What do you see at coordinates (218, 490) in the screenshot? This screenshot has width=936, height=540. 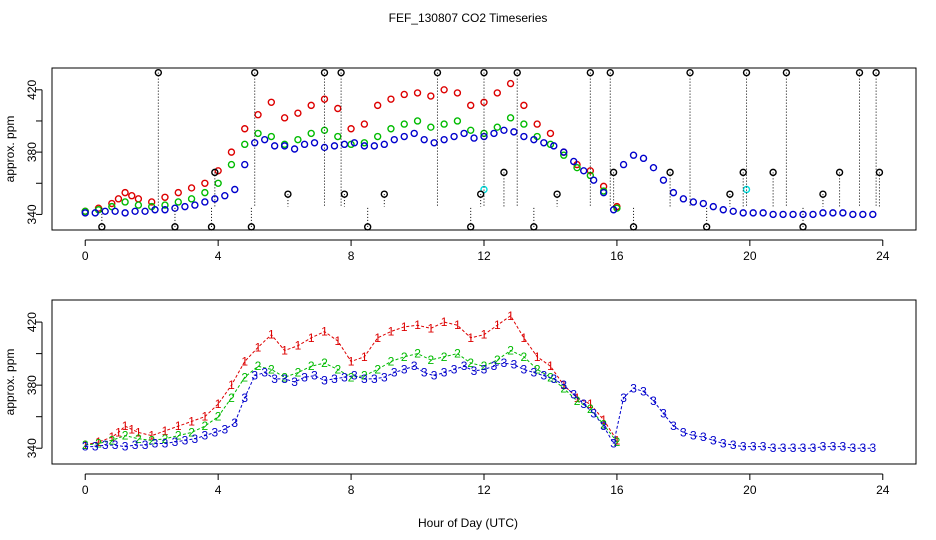 I see `x-tick-label: 4` at bounding box center [218, 490].